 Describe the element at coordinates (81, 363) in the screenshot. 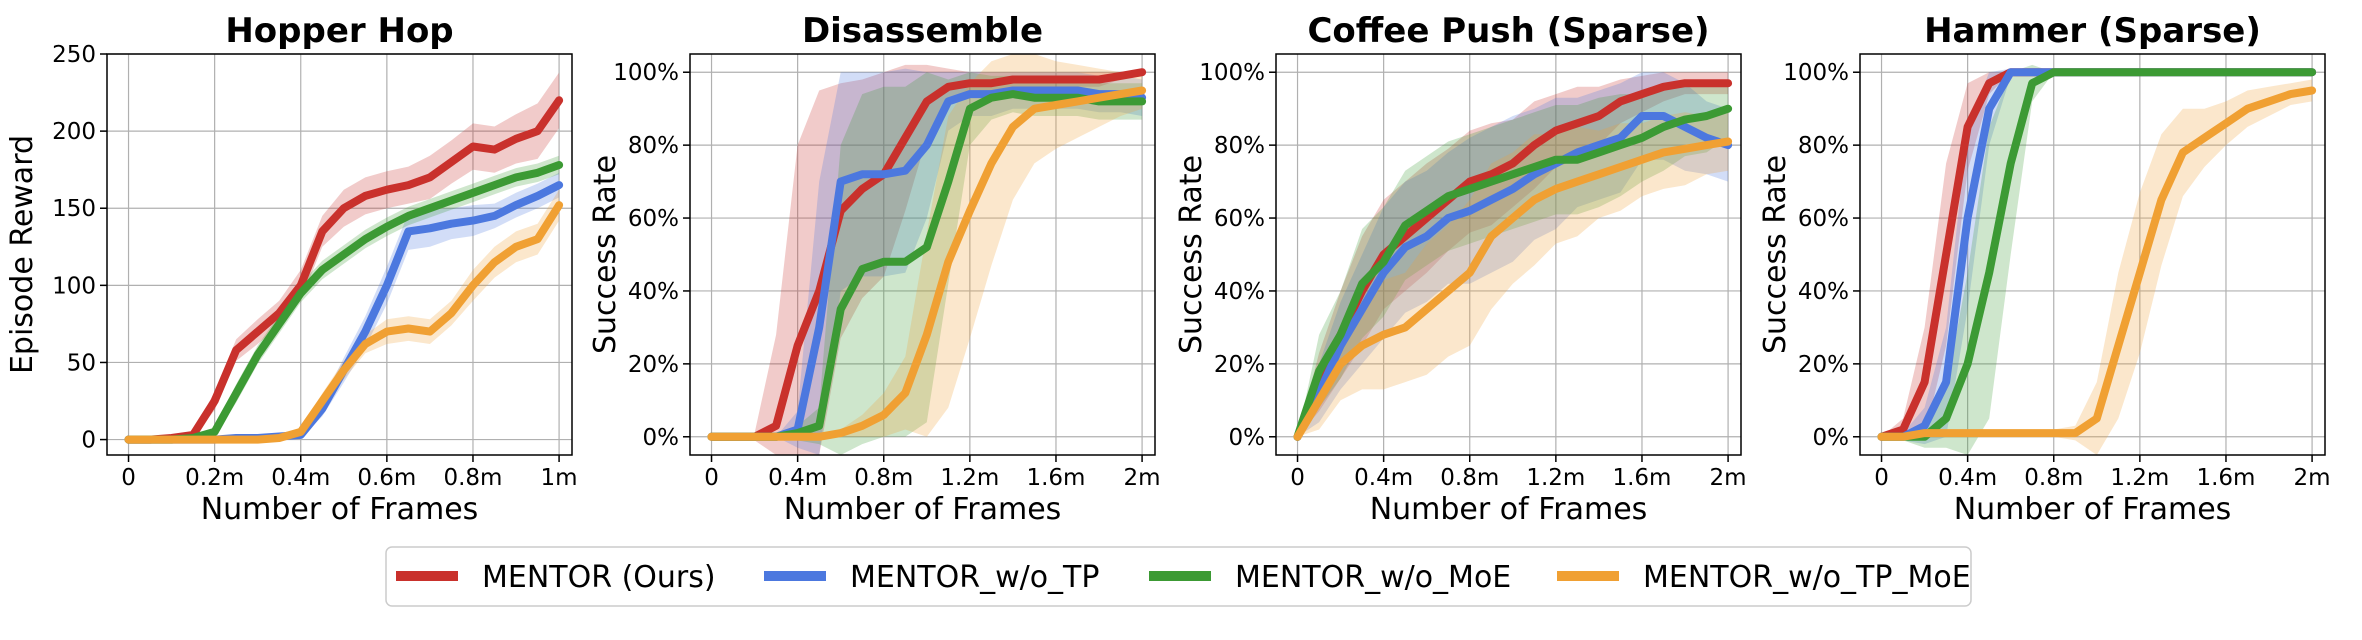

I see `y-tick-label: 50` at that location.